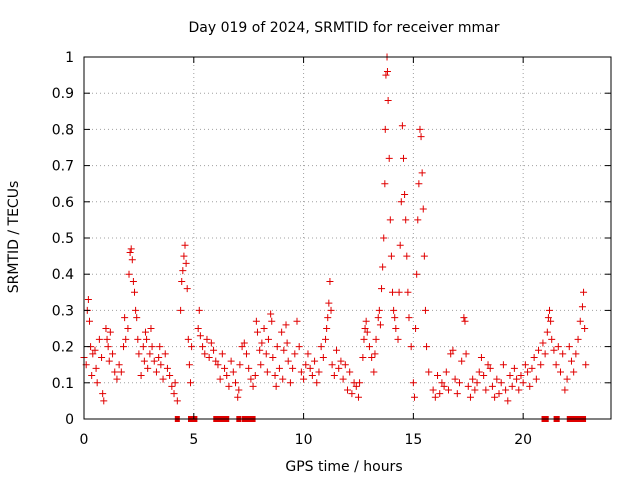  What do you see at coordinates (63, 384) in the screenshot?
I see `y-tick-label: 0.1` at bounding box center [63, 384].